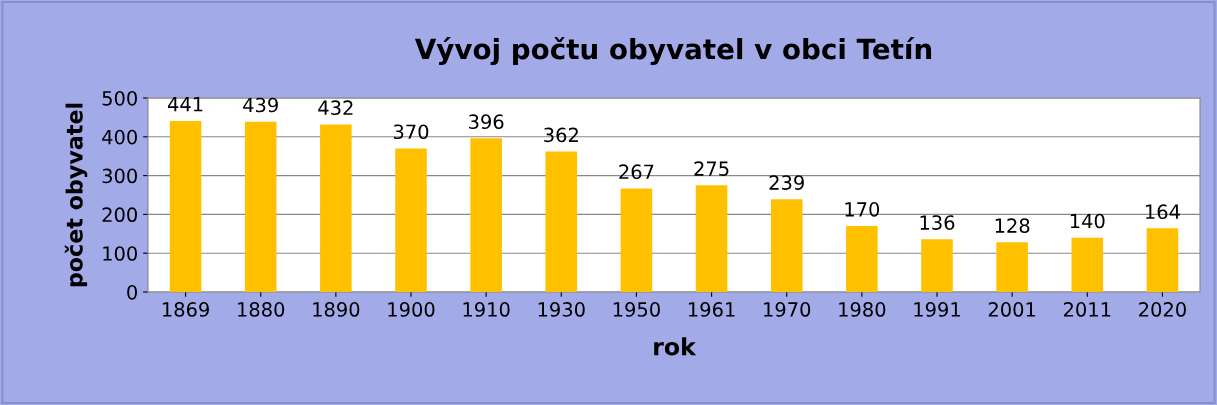  I want to click on x-axis-title: rok, so click(675, 346).